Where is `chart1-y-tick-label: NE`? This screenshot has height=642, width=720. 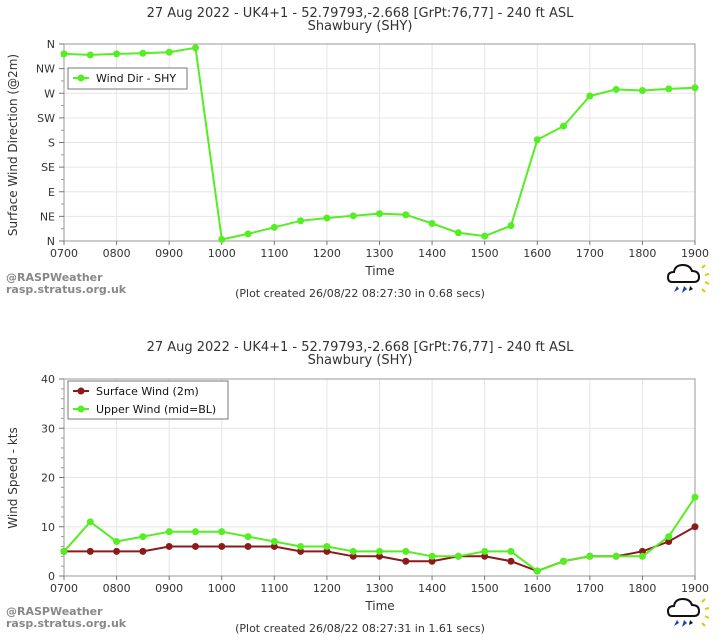 chart1-y-tick-label: NE is located at coordinates (47, 216).